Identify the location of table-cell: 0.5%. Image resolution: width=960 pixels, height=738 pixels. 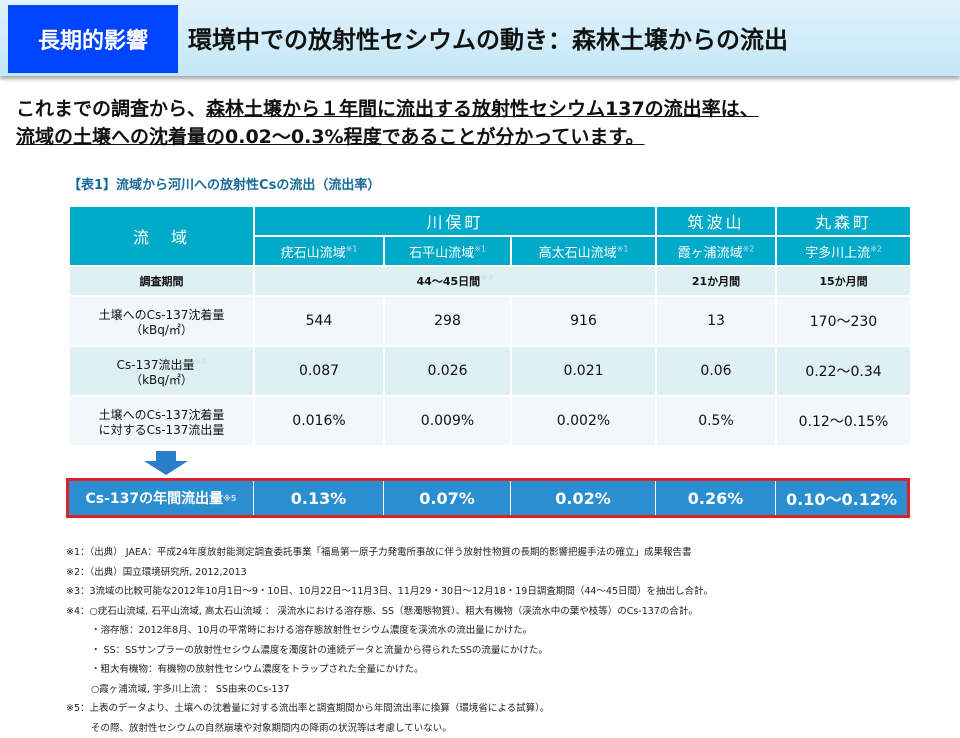
(716, 421).